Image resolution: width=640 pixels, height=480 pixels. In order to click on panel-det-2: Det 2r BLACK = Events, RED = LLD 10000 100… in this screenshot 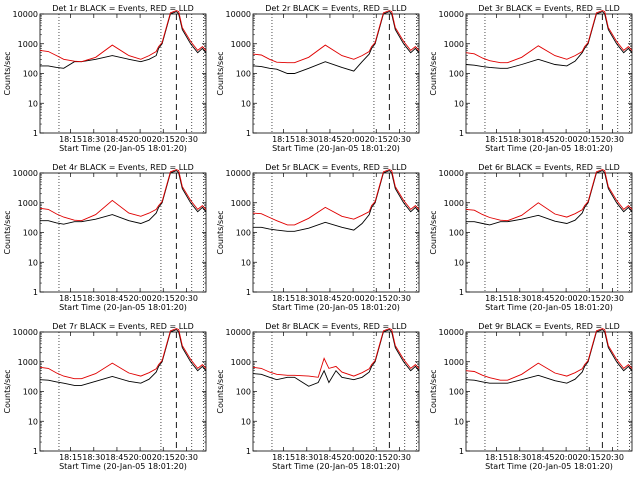, I will do `click(318, 78)`.